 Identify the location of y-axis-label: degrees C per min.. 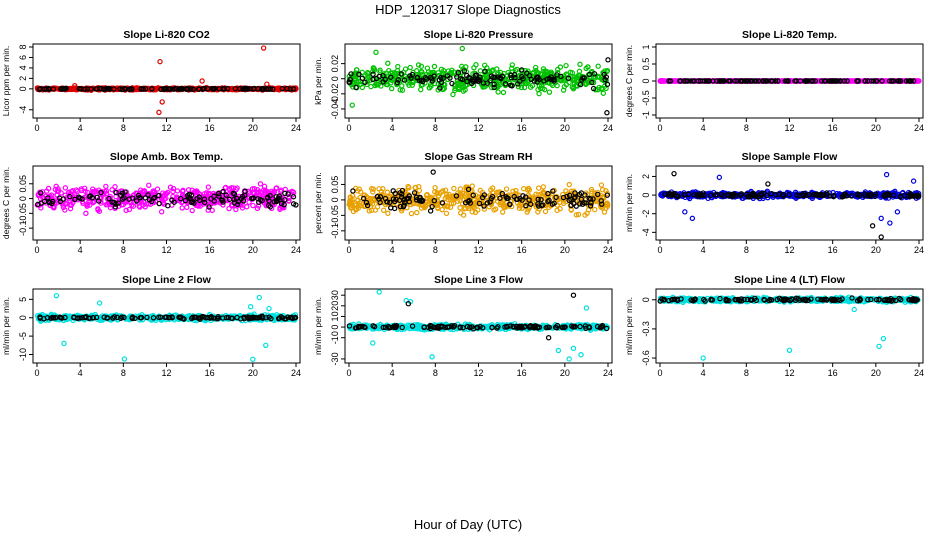
(6, 203).